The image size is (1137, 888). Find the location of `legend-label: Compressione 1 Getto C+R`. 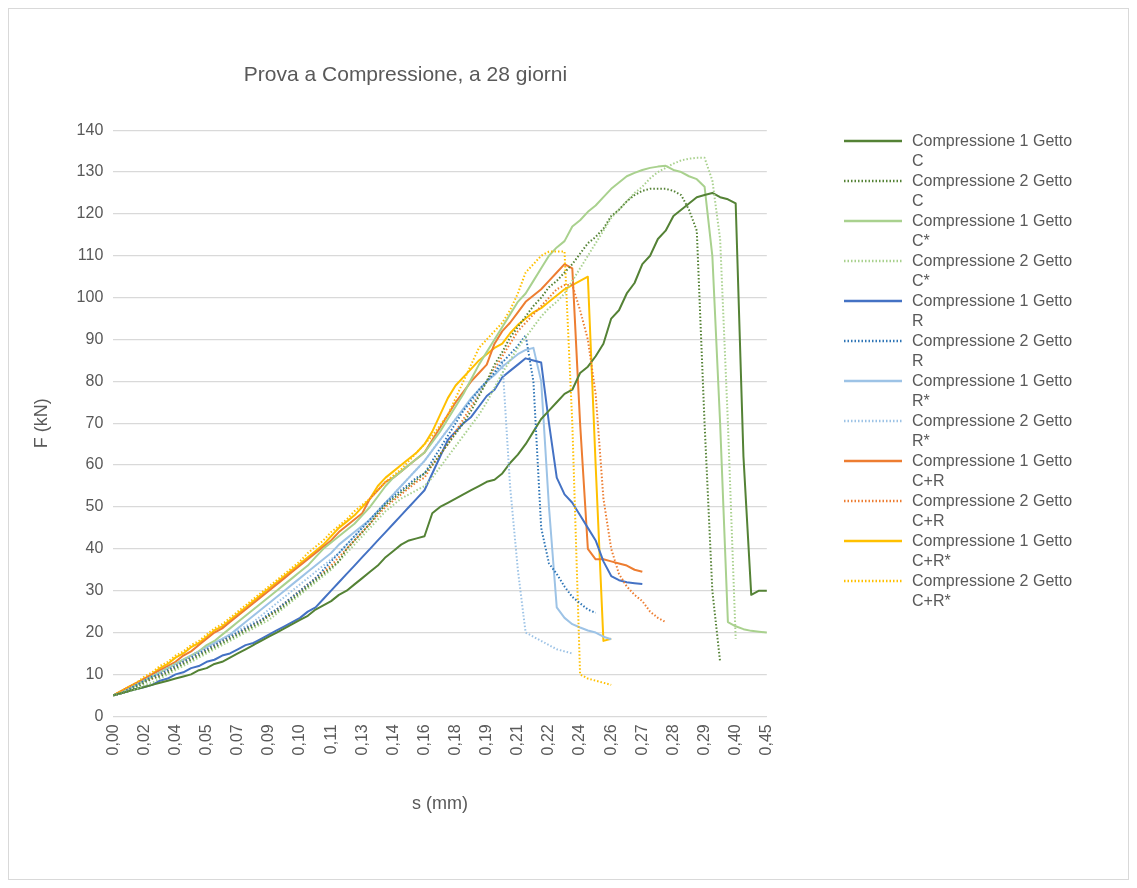

legend-label: Compressione 1 Getto C+R is located at coordinates (993, 471).